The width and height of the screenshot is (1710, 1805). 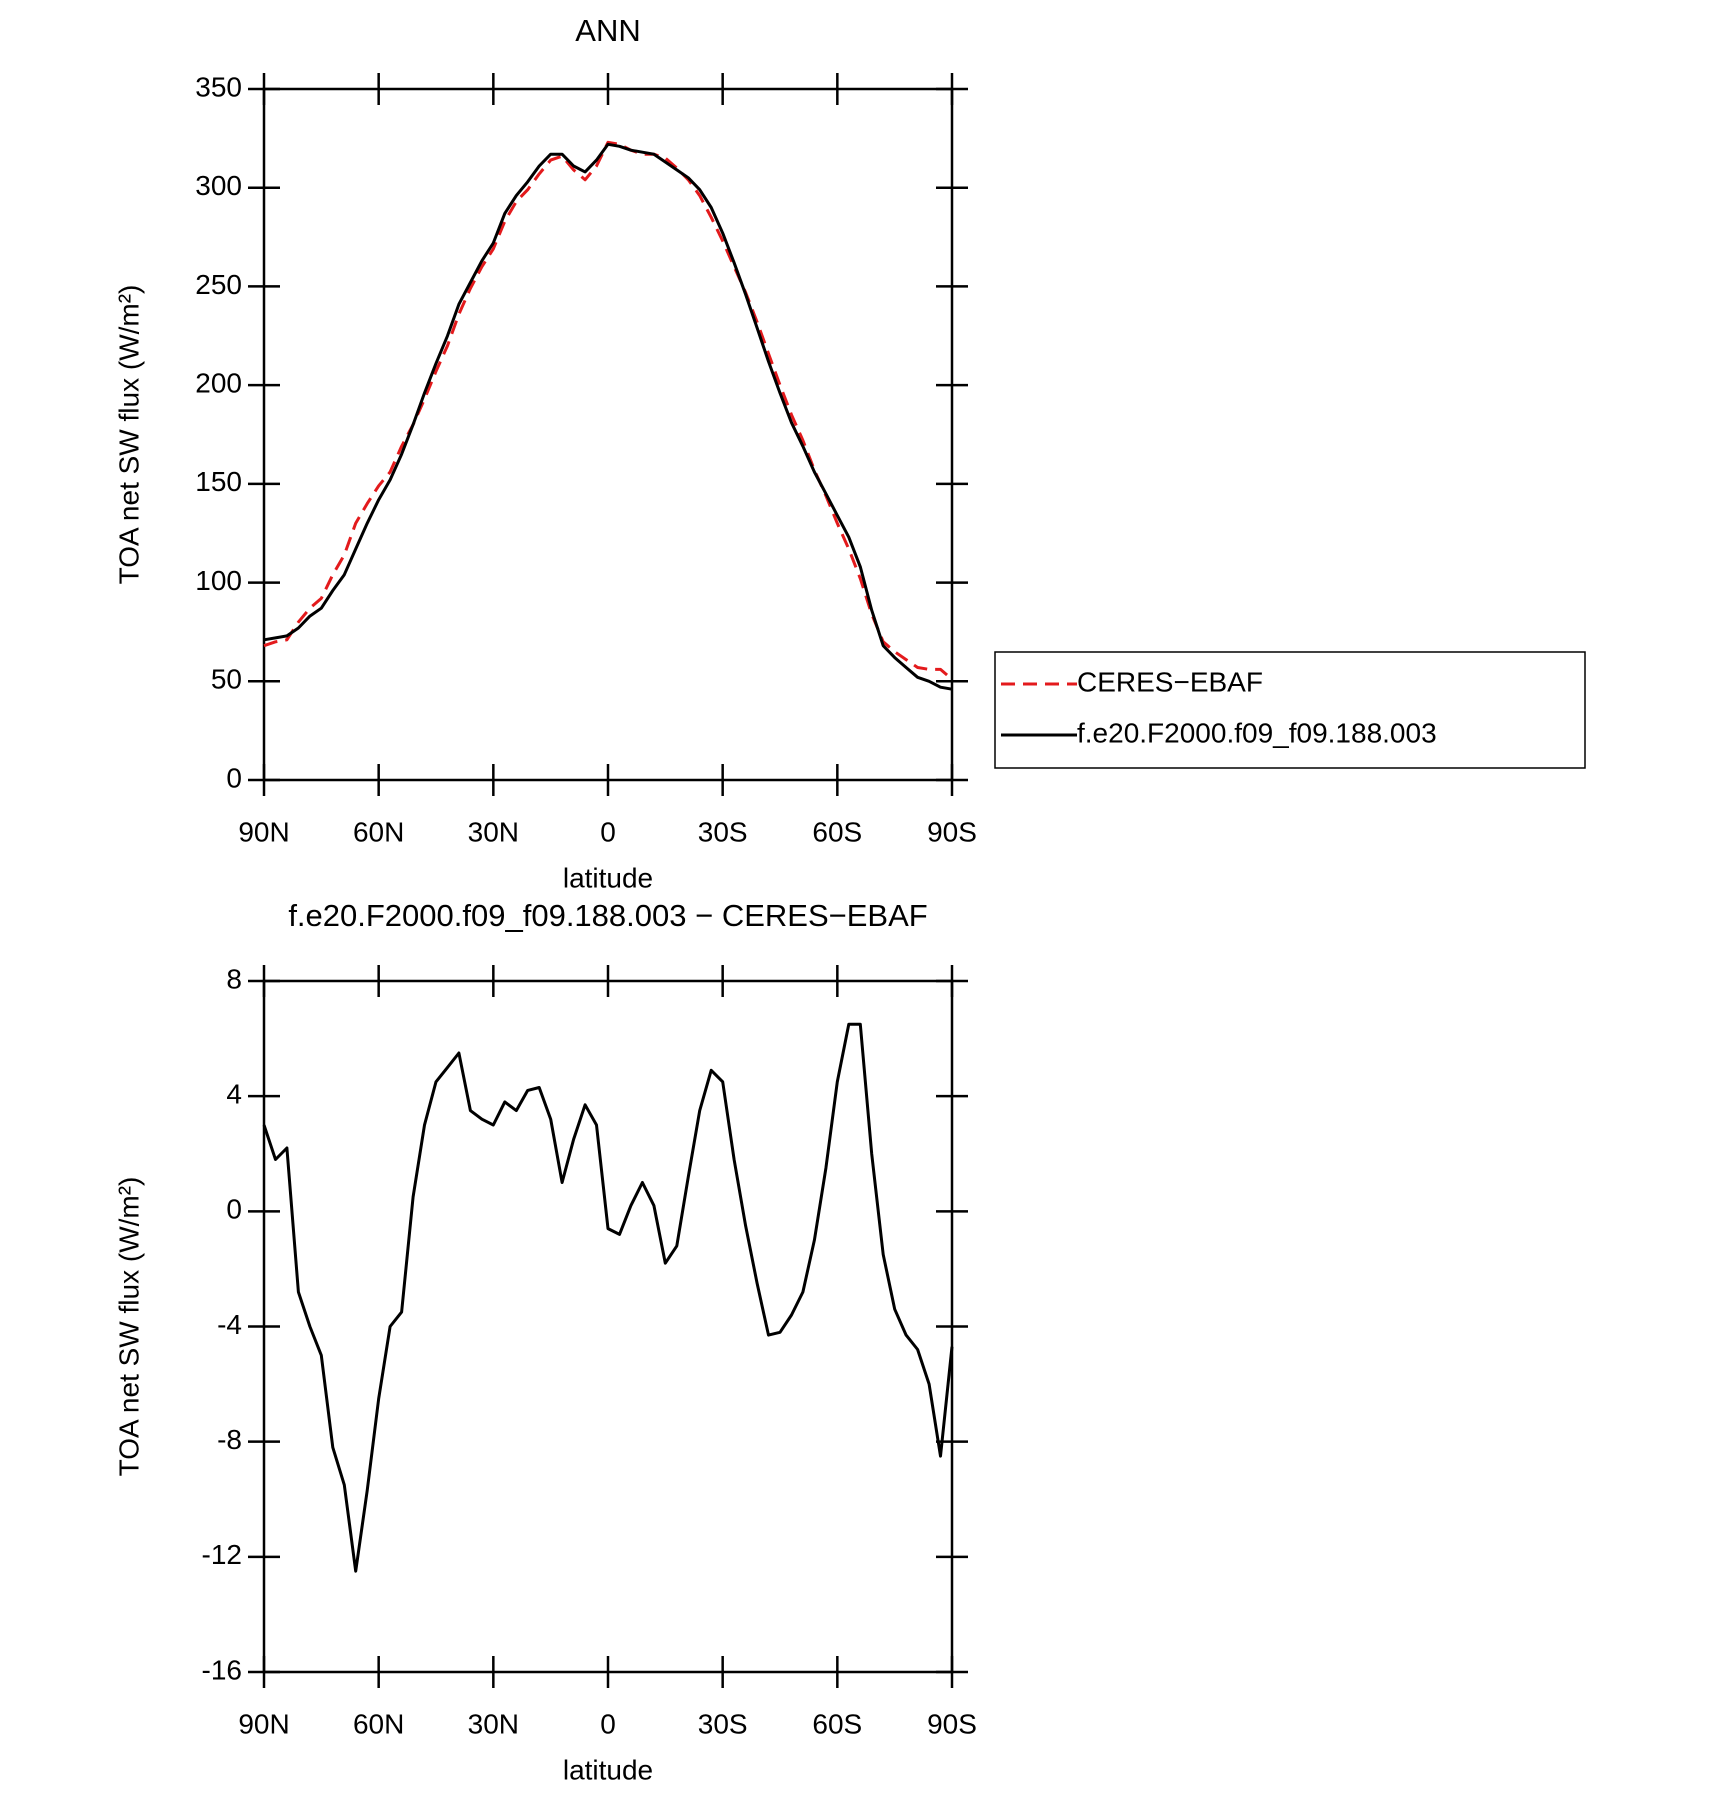 I want to click on y-tick-label: -16, so click(x=222, y=1669).